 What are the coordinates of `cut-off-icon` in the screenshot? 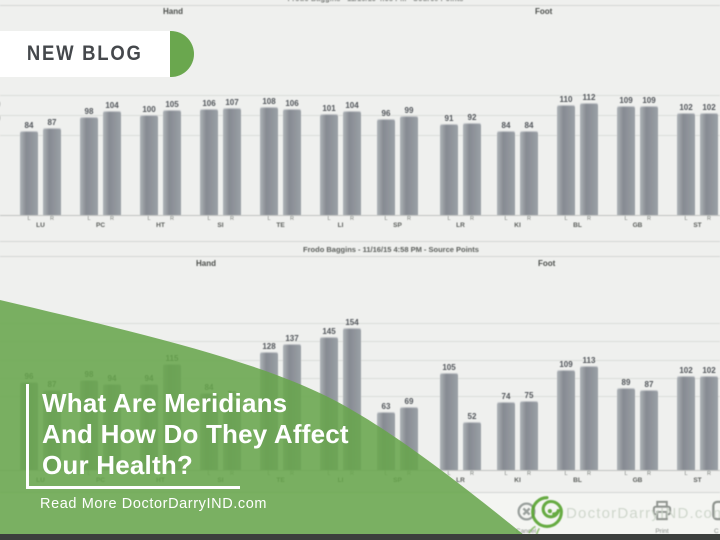 It's located at (716, 510).